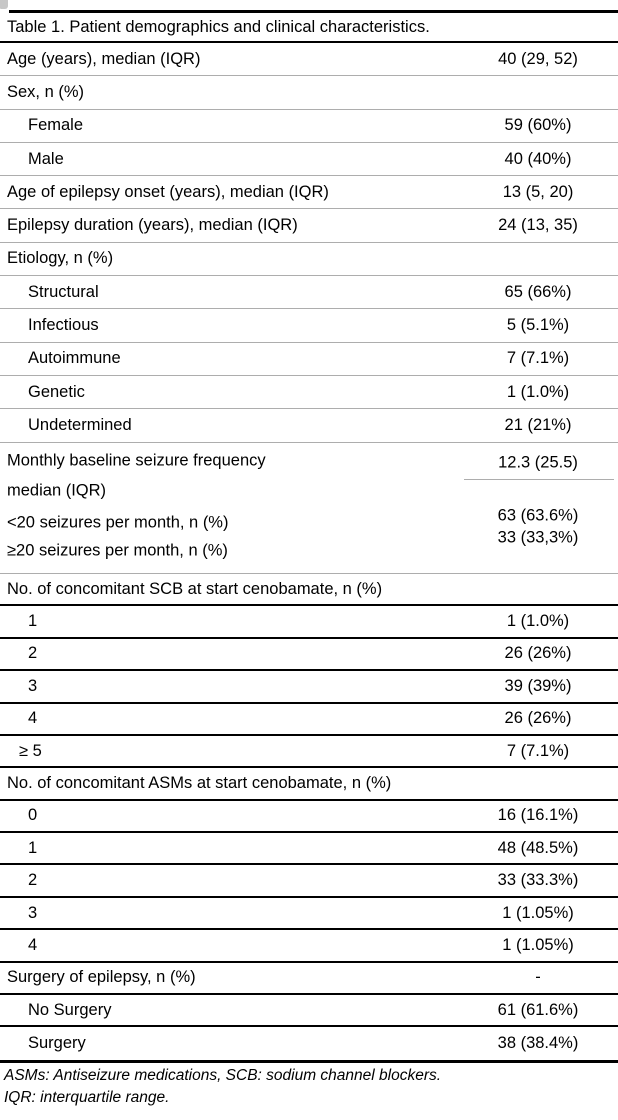  I want to click on row-label: Etiology, n (%), so click(60, 258).